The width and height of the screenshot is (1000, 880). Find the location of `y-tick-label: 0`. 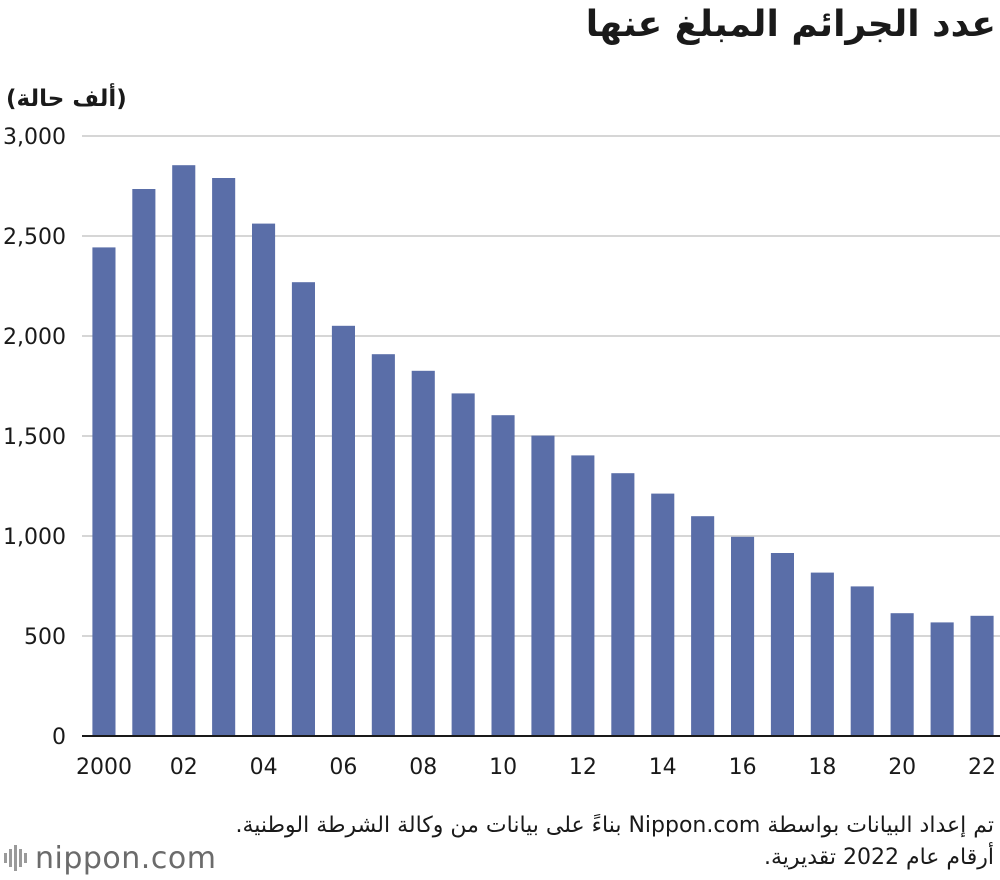

y-tick-label: 0 is located at coordinates (59, 737).